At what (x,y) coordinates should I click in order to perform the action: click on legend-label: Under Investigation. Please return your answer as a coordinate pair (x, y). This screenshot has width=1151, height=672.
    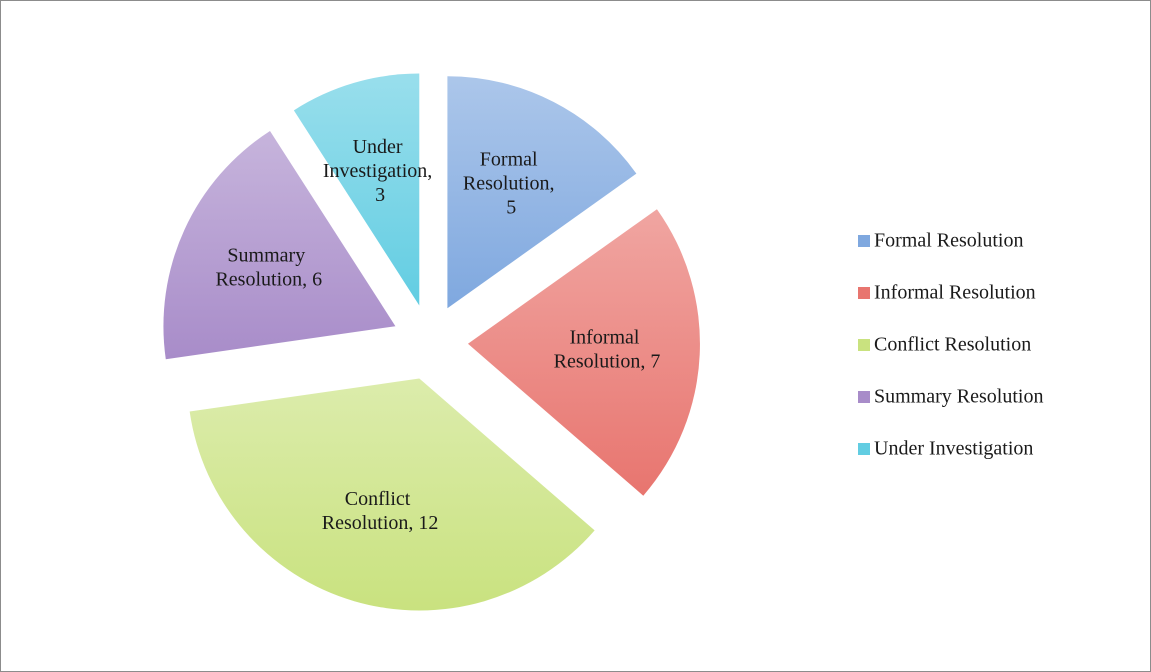
    Looking at the image, I should click on (953, 449).